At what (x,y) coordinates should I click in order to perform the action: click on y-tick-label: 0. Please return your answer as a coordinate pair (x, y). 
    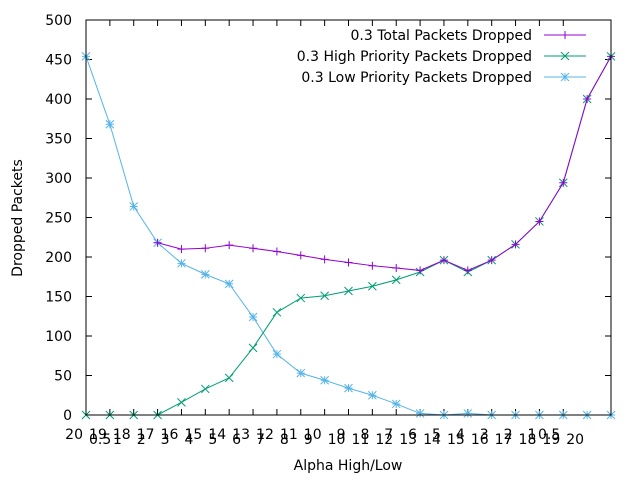
    Looking at the image, I should click on (67, 416).